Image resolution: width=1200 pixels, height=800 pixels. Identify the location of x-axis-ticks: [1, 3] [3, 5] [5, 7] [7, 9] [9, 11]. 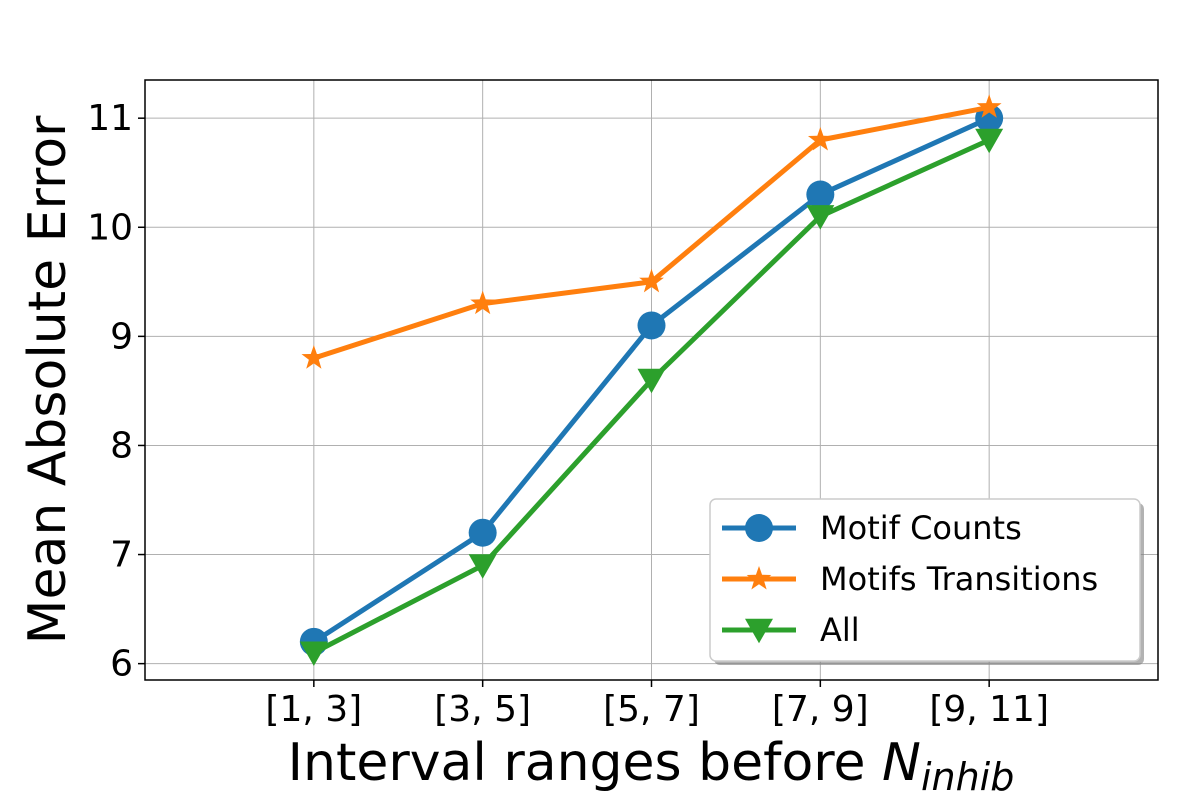
(657, 705).